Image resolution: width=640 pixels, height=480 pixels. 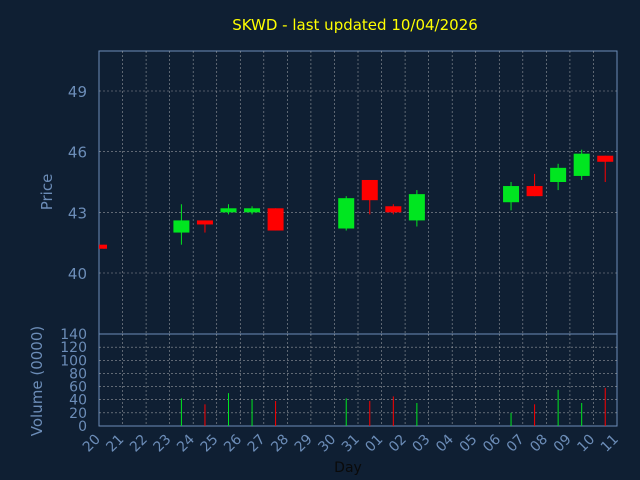 I want to click on x-tick-label: 28, so click(x=280, y=444).